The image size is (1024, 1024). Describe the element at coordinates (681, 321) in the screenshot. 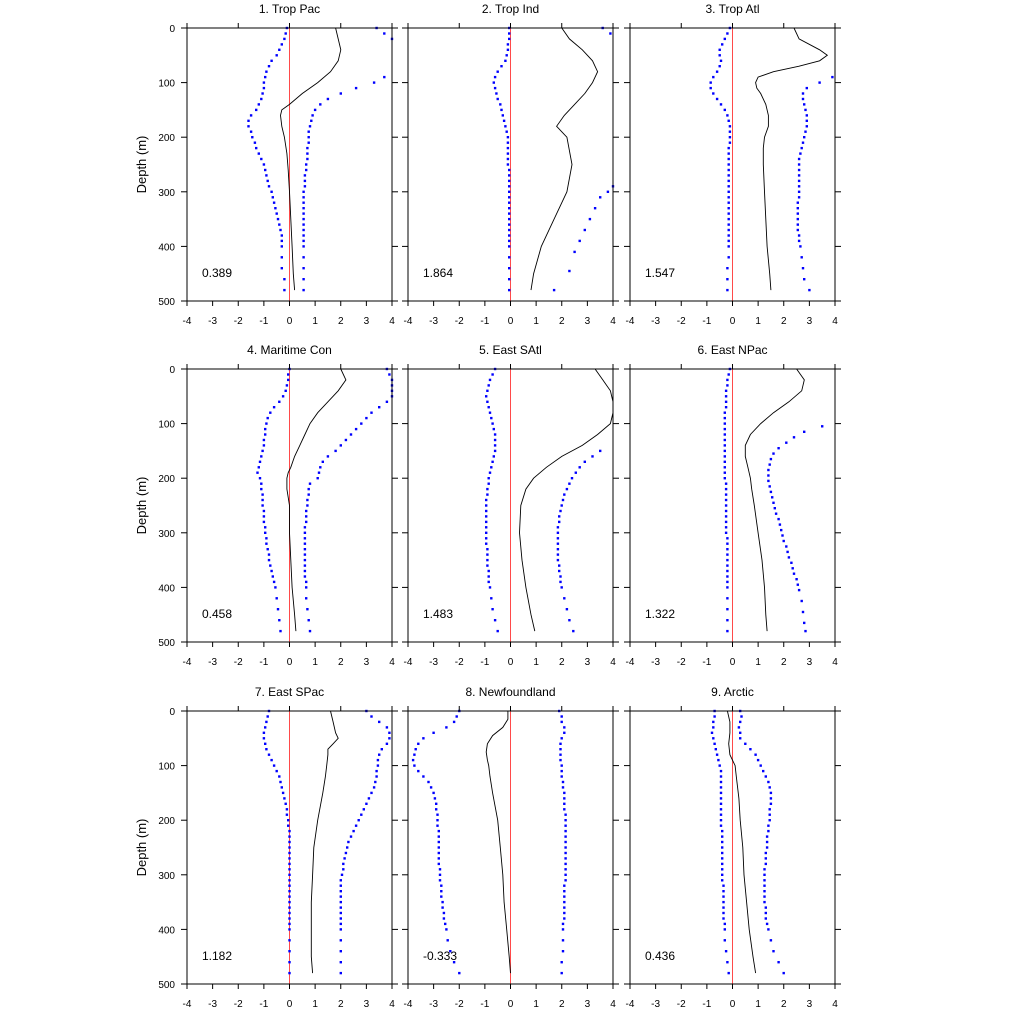

I see `x-tick-label: -2` at that location.